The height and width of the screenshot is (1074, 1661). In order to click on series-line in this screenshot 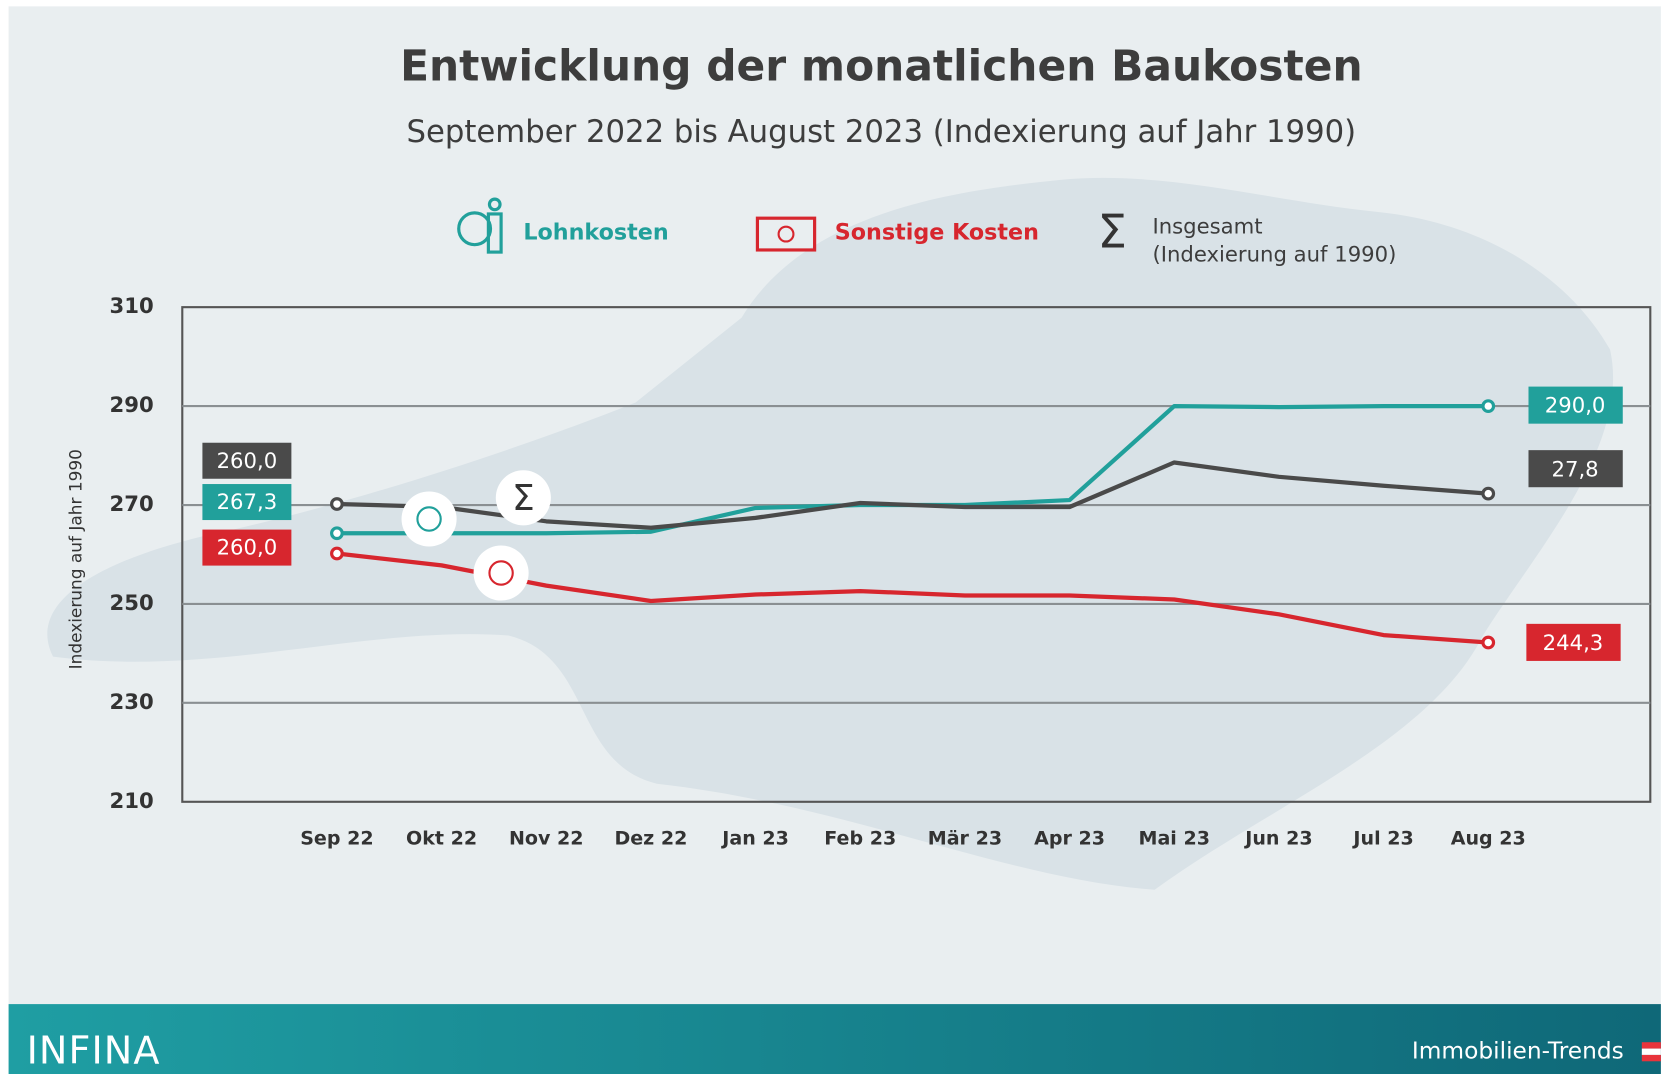, I will do `click(912, 598)`.